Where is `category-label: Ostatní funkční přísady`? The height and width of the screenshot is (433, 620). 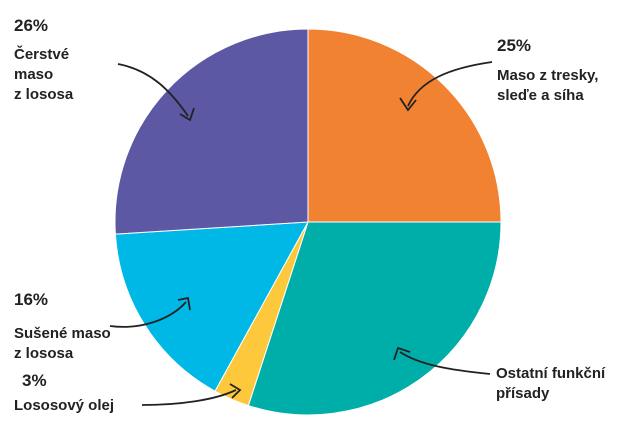 category-label: Ostatní funkční přísady is located at coordinates (551, 383).